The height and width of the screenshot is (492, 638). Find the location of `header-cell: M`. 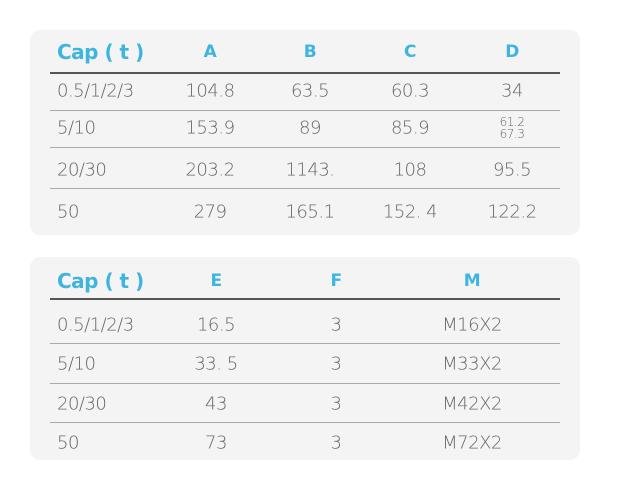

header-cell: M is located at coordinates (472, 281).